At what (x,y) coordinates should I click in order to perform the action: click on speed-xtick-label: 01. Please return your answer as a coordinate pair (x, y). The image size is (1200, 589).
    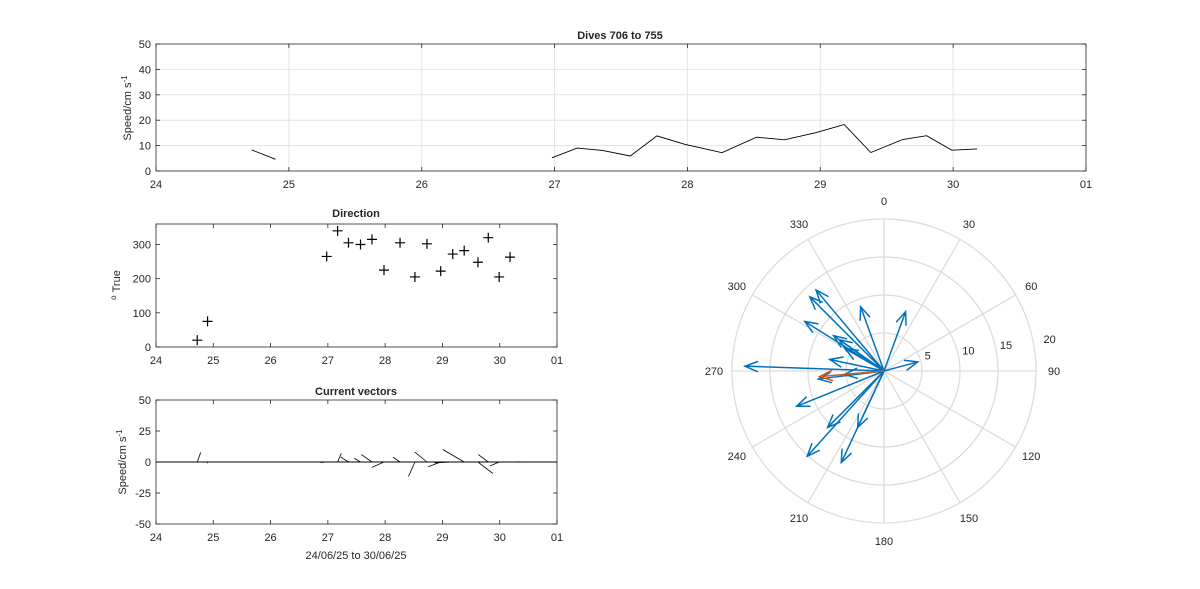
    Looking at the image, I should click on (1086, 185).